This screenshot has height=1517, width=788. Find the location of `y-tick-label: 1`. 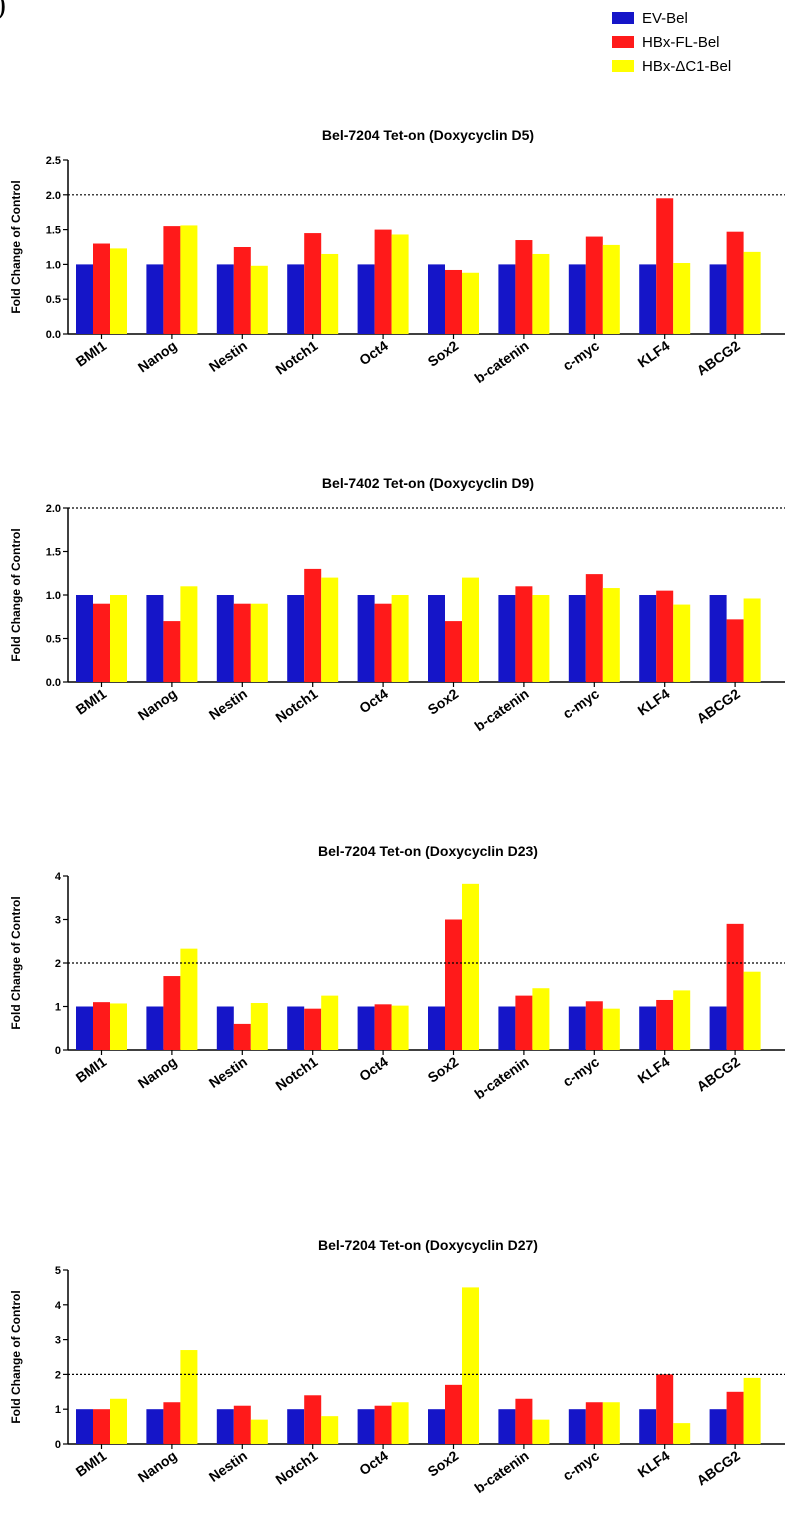

y-tick-label: 1 is located at coordinates (58, 1008).